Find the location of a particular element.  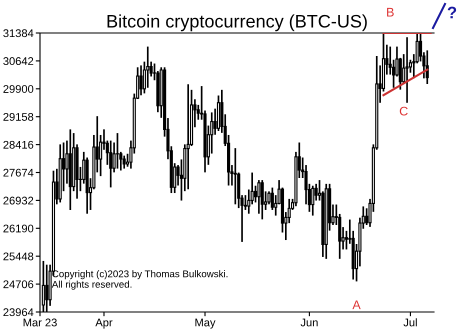

y-tick-label: 27674 is located at coordinates (18, 172).